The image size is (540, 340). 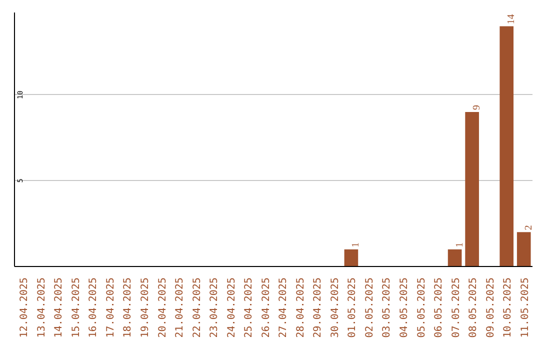 What do you see at coordinates (162, 307) in the screenshot?
I see `x-tick-label: 20.04.2025` at bounding box center [162, 307].